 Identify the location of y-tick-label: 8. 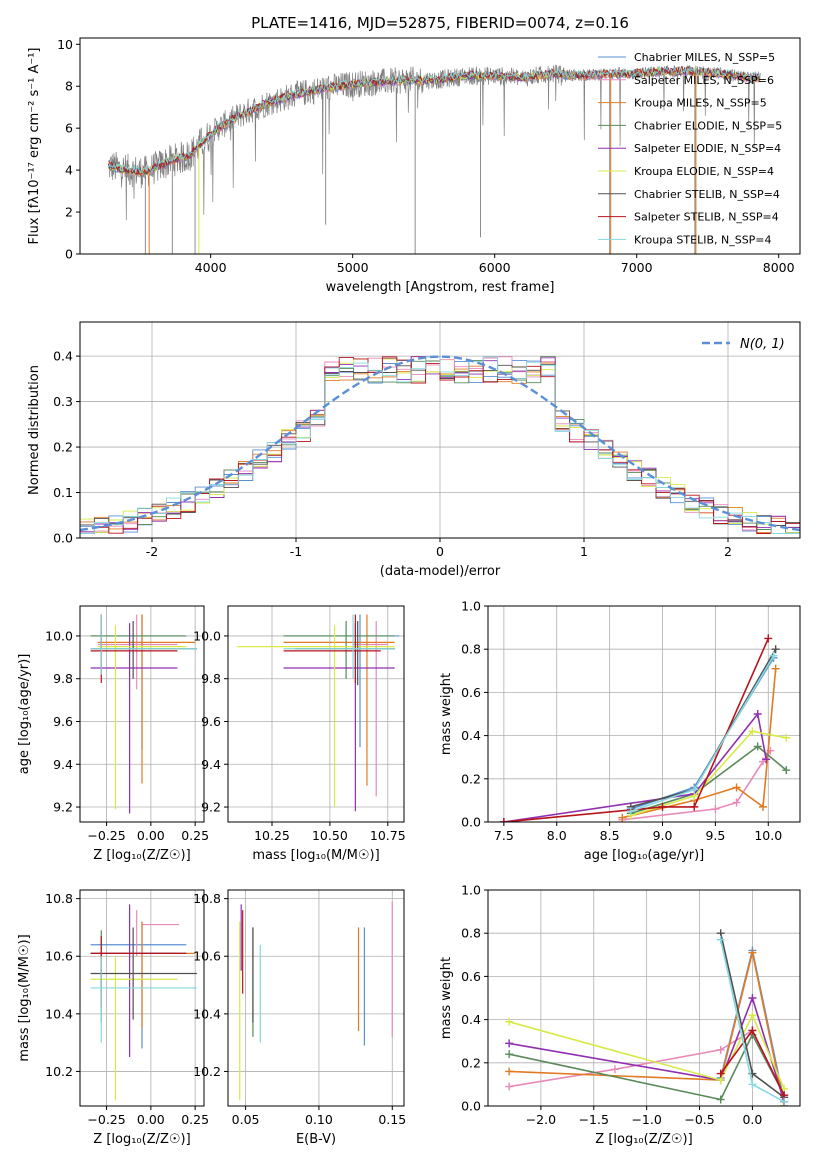
(69, 86).